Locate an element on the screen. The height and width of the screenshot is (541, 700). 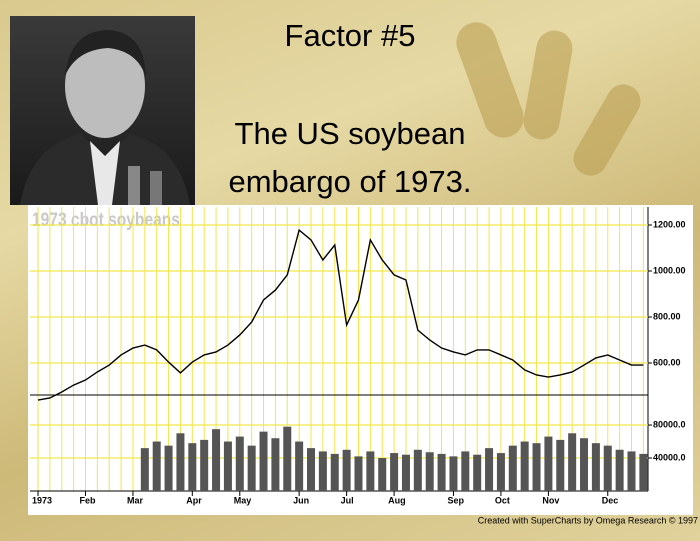
x-tick-label: Apr is located at coordinates (194, 500).